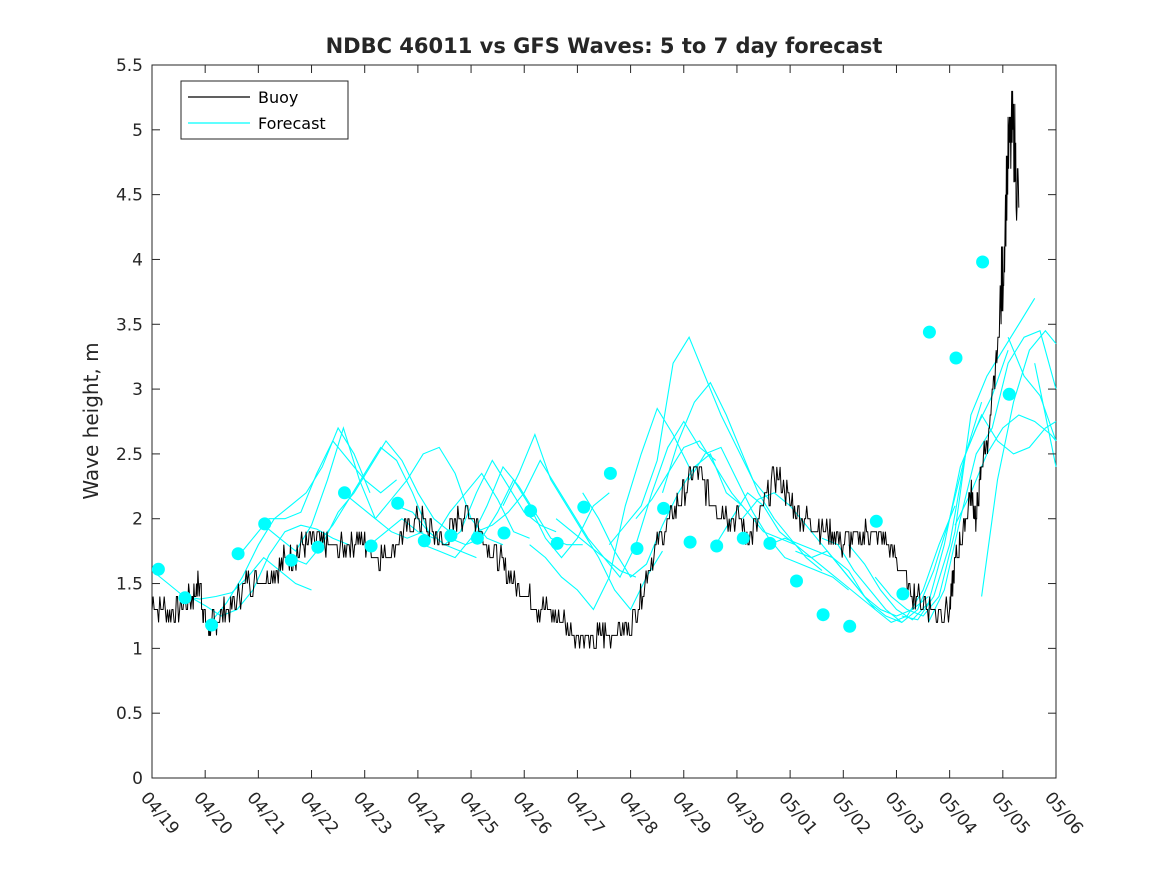 This screenshot has height=875, width=1167. What do you see at coordinates (137, 649) in the screenshot?
I see `y-tick-label: 1` at bounding box center [137, 649].